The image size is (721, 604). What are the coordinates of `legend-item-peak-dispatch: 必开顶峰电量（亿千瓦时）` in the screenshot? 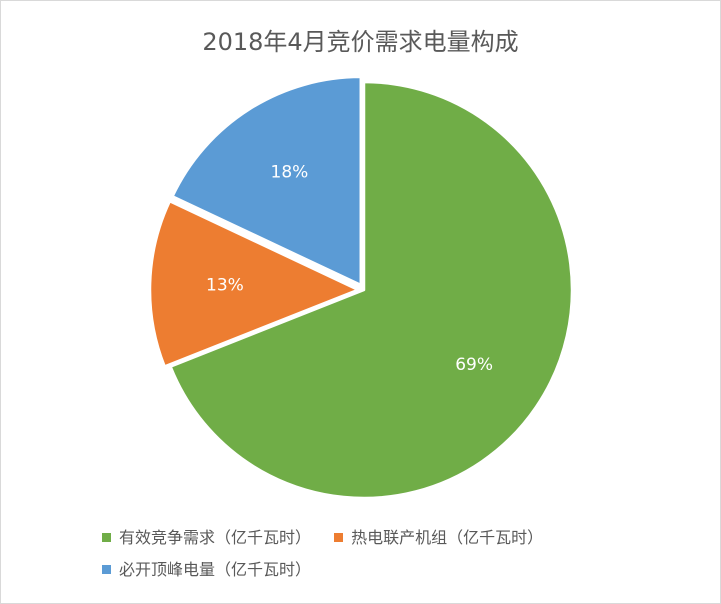 It's located at (206, 570).